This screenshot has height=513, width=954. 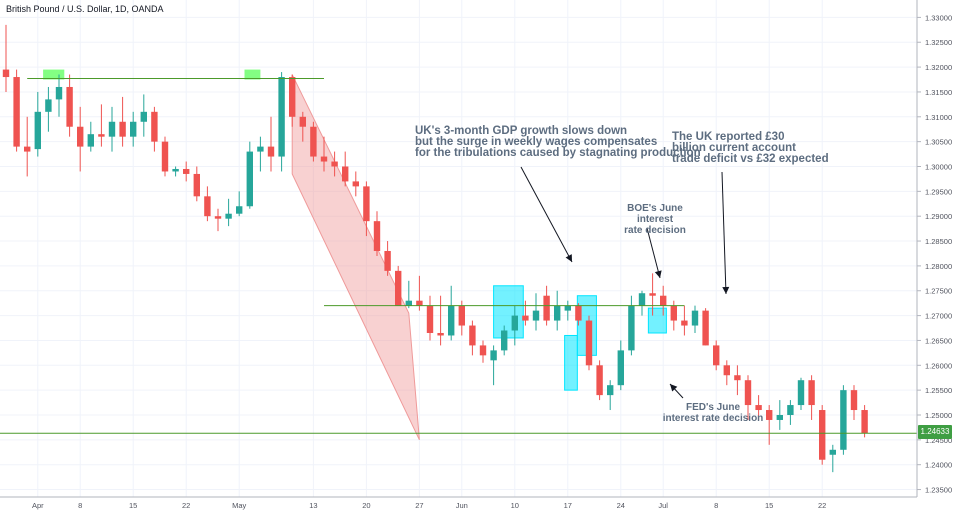 I want to click on x-tick-label: 22, so click(x=822, y=505).